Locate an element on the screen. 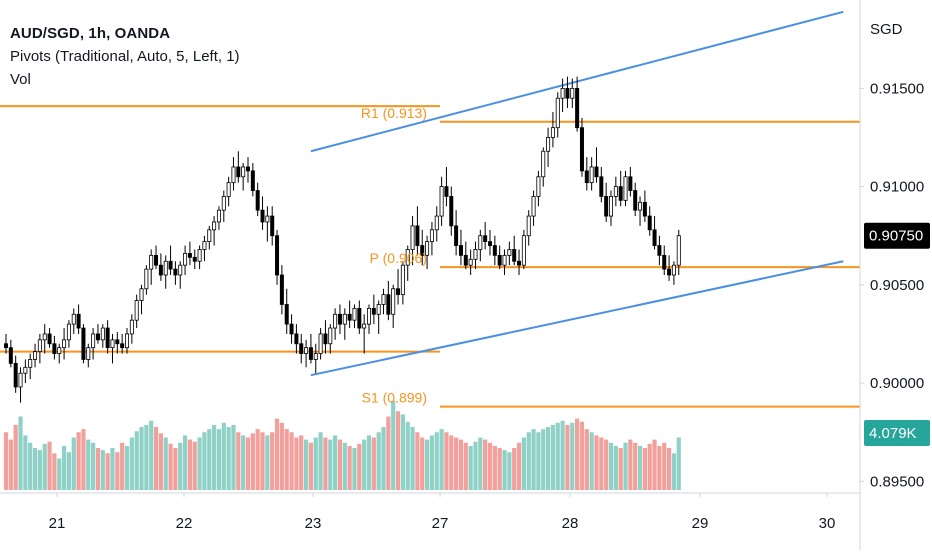  current-volume-label: 4.079K is located at coordinates (893, 433).